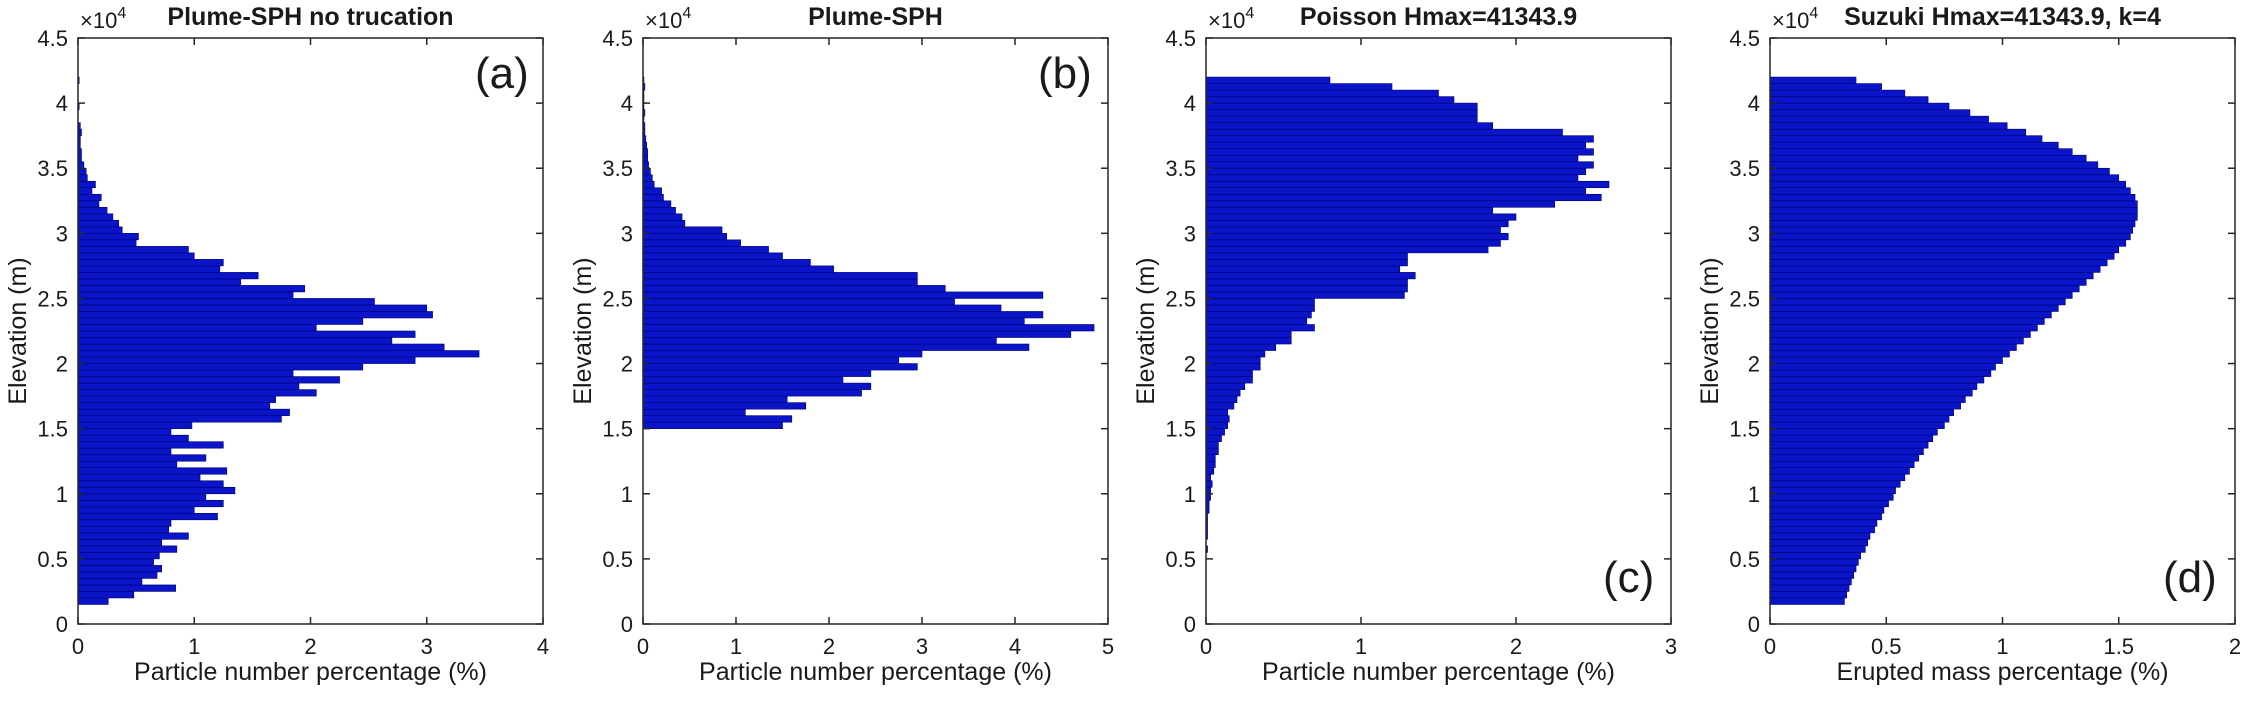 Image resolution: width=2251 pixels, height=707 pixels. What do you see at coordinates (1744, 168) in the screenshot?
I see `y-tick-label: 3.5` at bounding box center [1744, 168].